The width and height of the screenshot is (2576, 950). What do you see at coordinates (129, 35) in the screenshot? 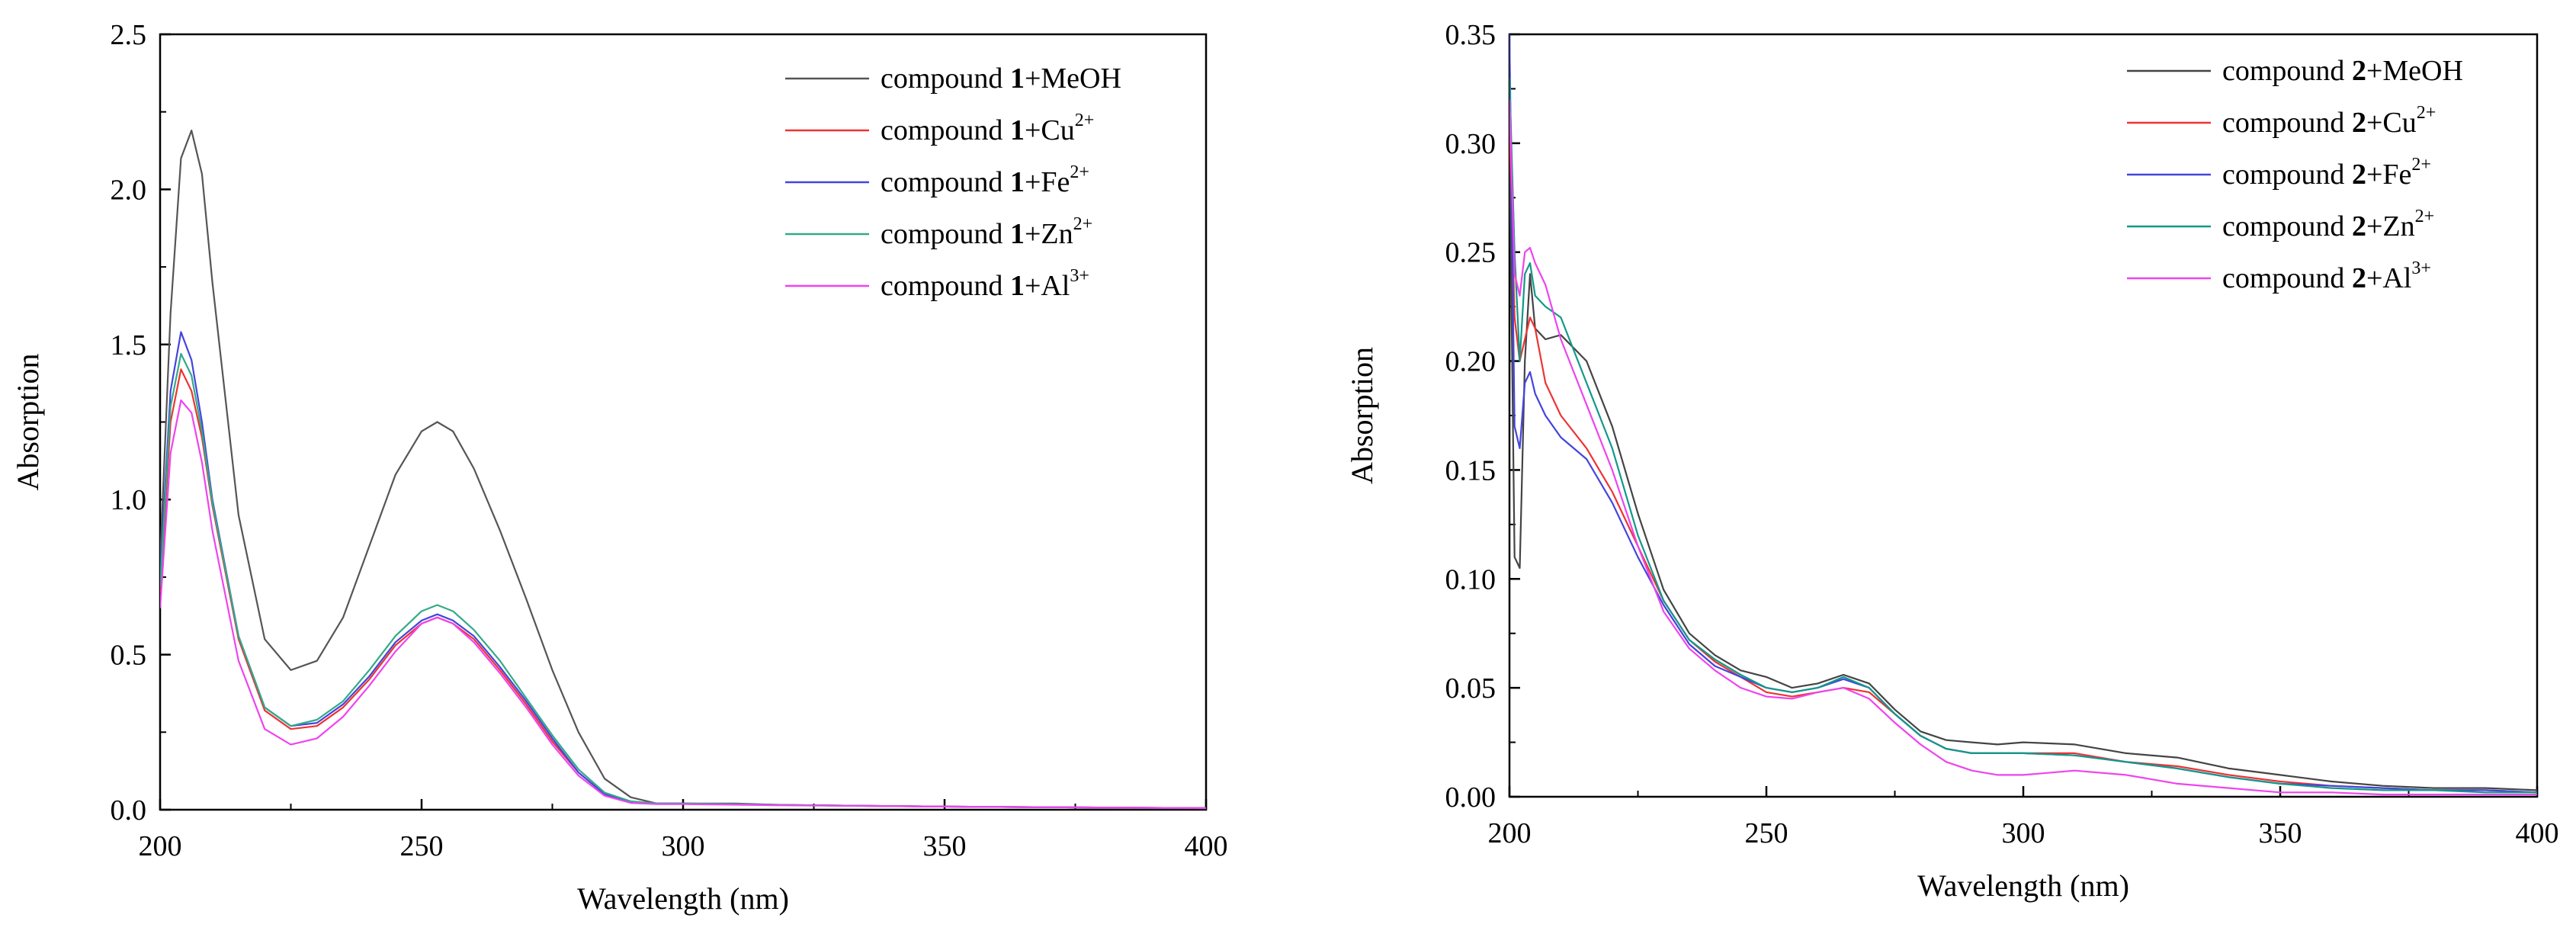
I see `y-tick-label: 2.5` at bounding box center [129, 35].